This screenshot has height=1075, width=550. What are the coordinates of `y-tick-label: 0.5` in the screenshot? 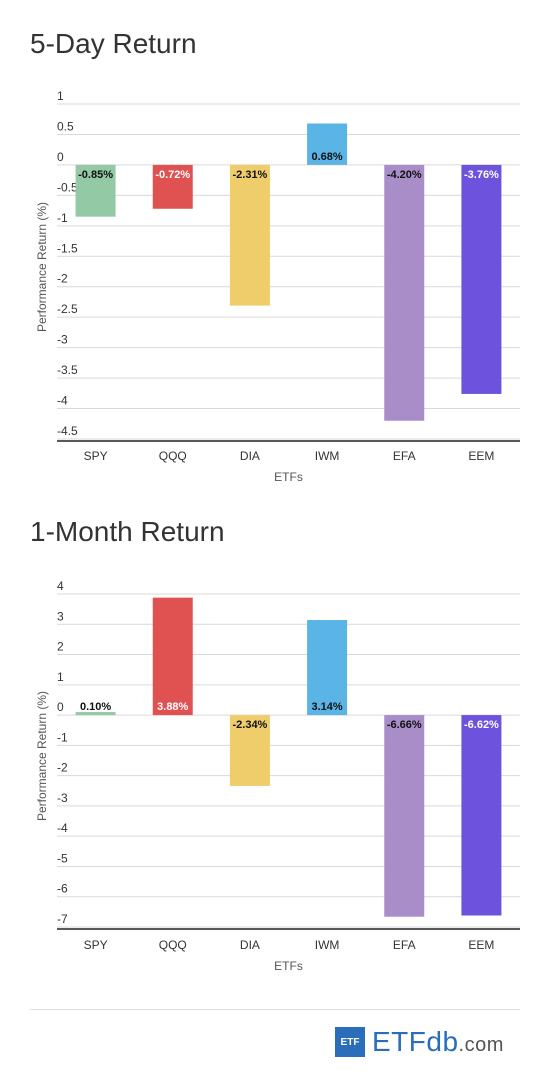 It's located at (65, 126).